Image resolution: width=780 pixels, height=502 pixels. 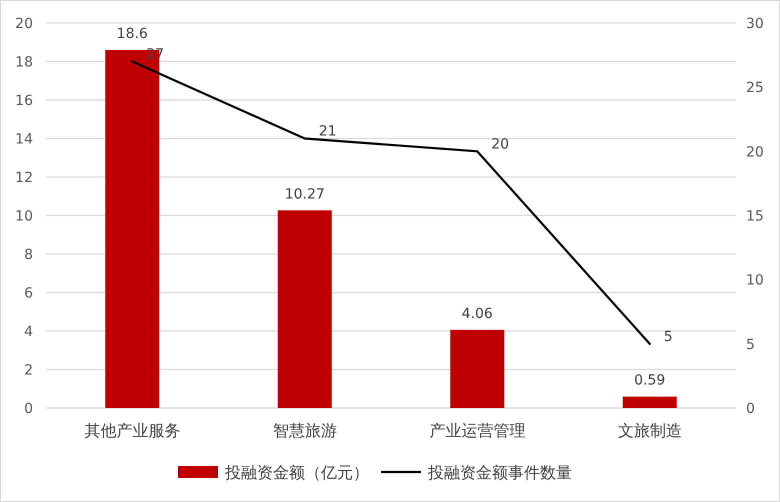 I want to click on legend-label: 投融资金额（亿元）, so click(x=296, y=472).